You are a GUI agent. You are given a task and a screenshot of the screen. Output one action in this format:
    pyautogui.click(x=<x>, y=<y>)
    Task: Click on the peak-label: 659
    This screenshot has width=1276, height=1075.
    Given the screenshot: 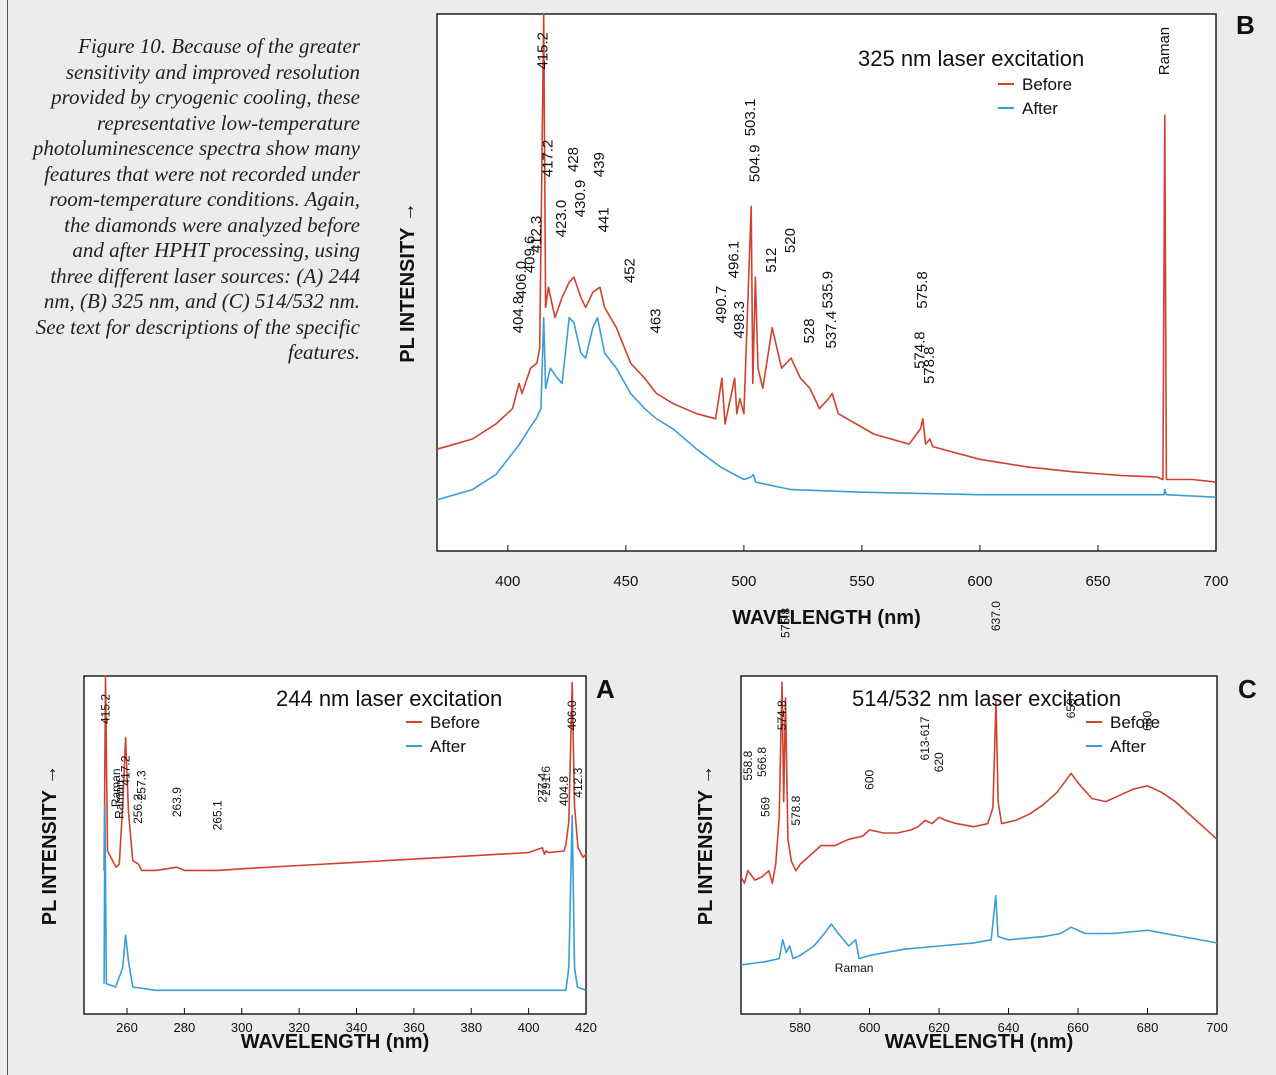 What is the action you would take?
    pyautogui.click(x=1071, y=708)
    